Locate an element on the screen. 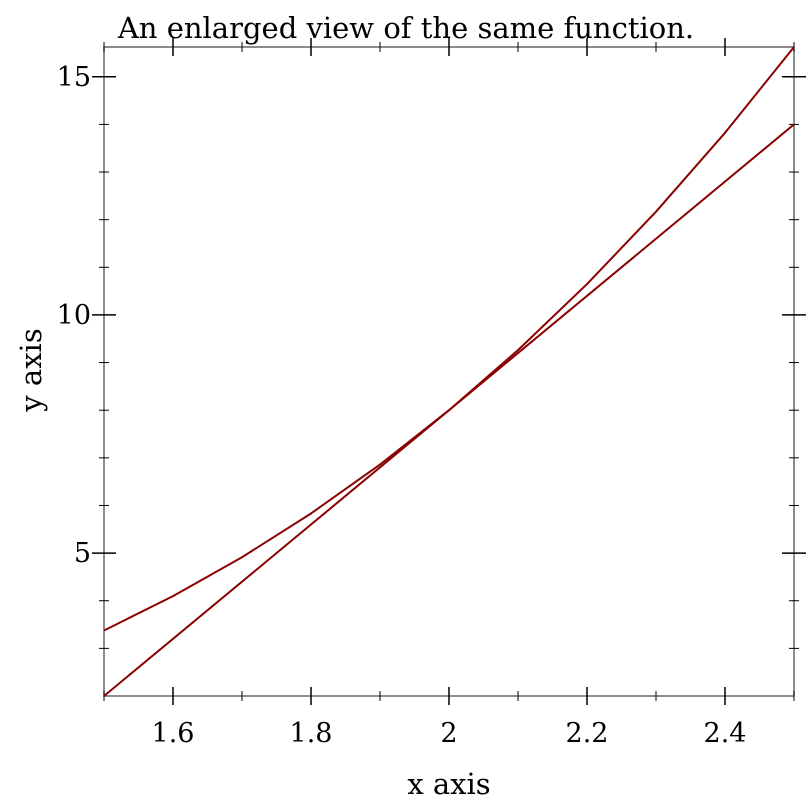  y-tick-label: 5 is located at coordinates (82, 553).